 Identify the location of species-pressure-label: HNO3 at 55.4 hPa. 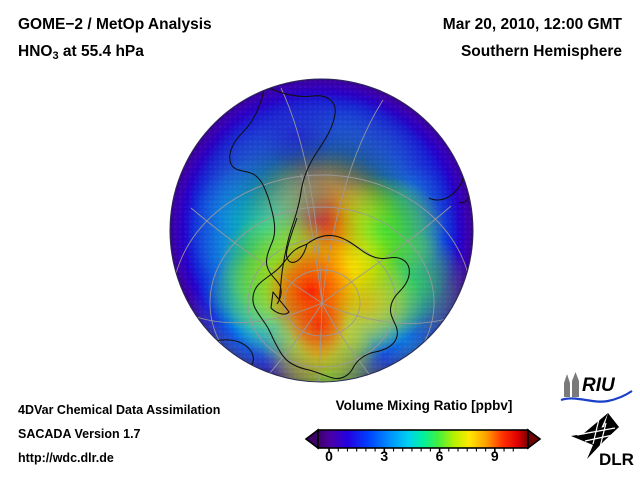
(81, 52).